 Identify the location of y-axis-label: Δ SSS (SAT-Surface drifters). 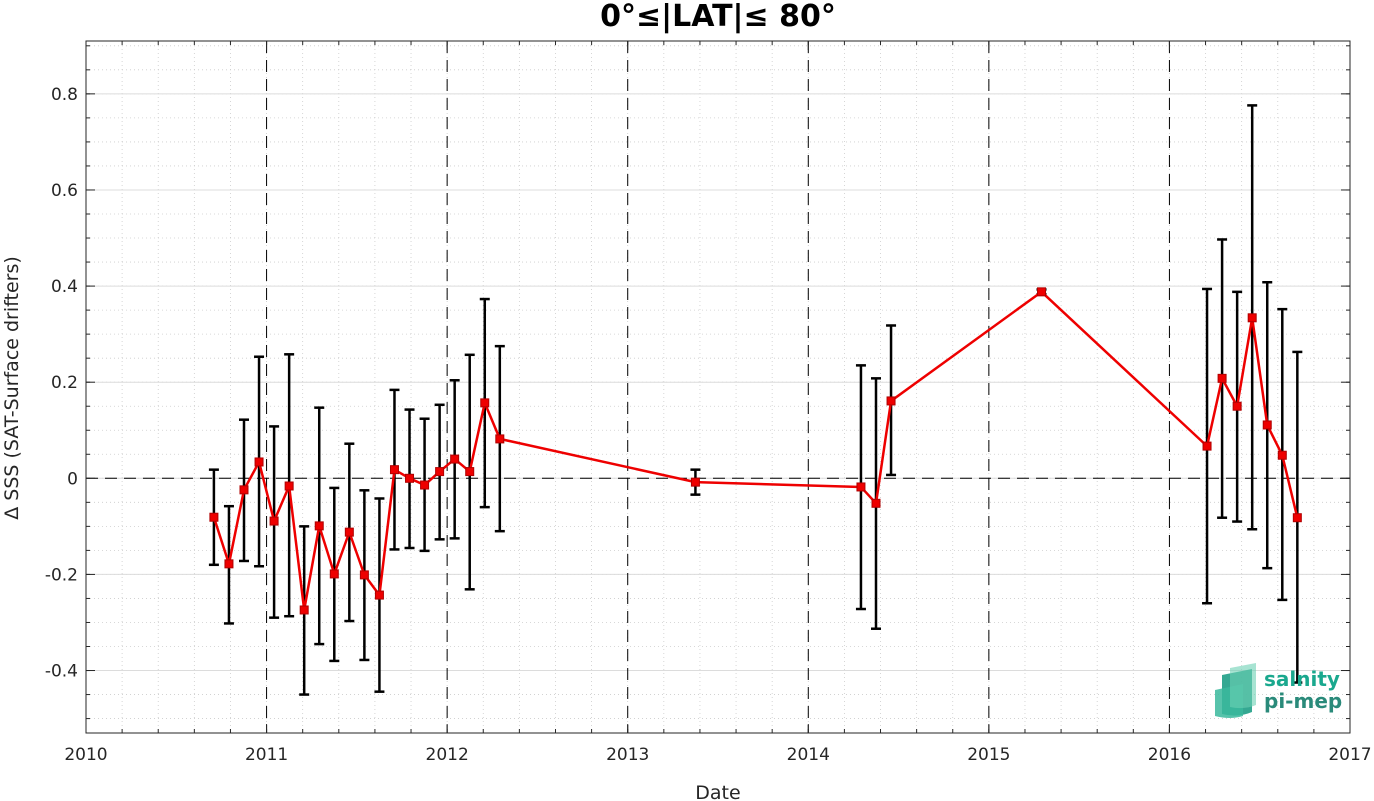
(12, 388).